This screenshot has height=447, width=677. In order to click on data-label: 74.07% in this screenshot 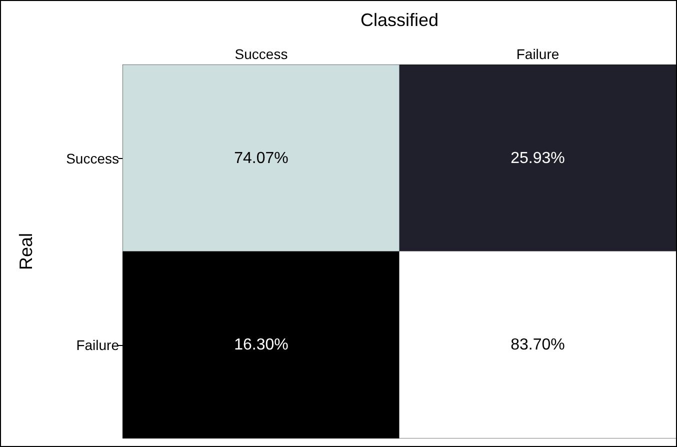, I will do `click(261, 158)`.